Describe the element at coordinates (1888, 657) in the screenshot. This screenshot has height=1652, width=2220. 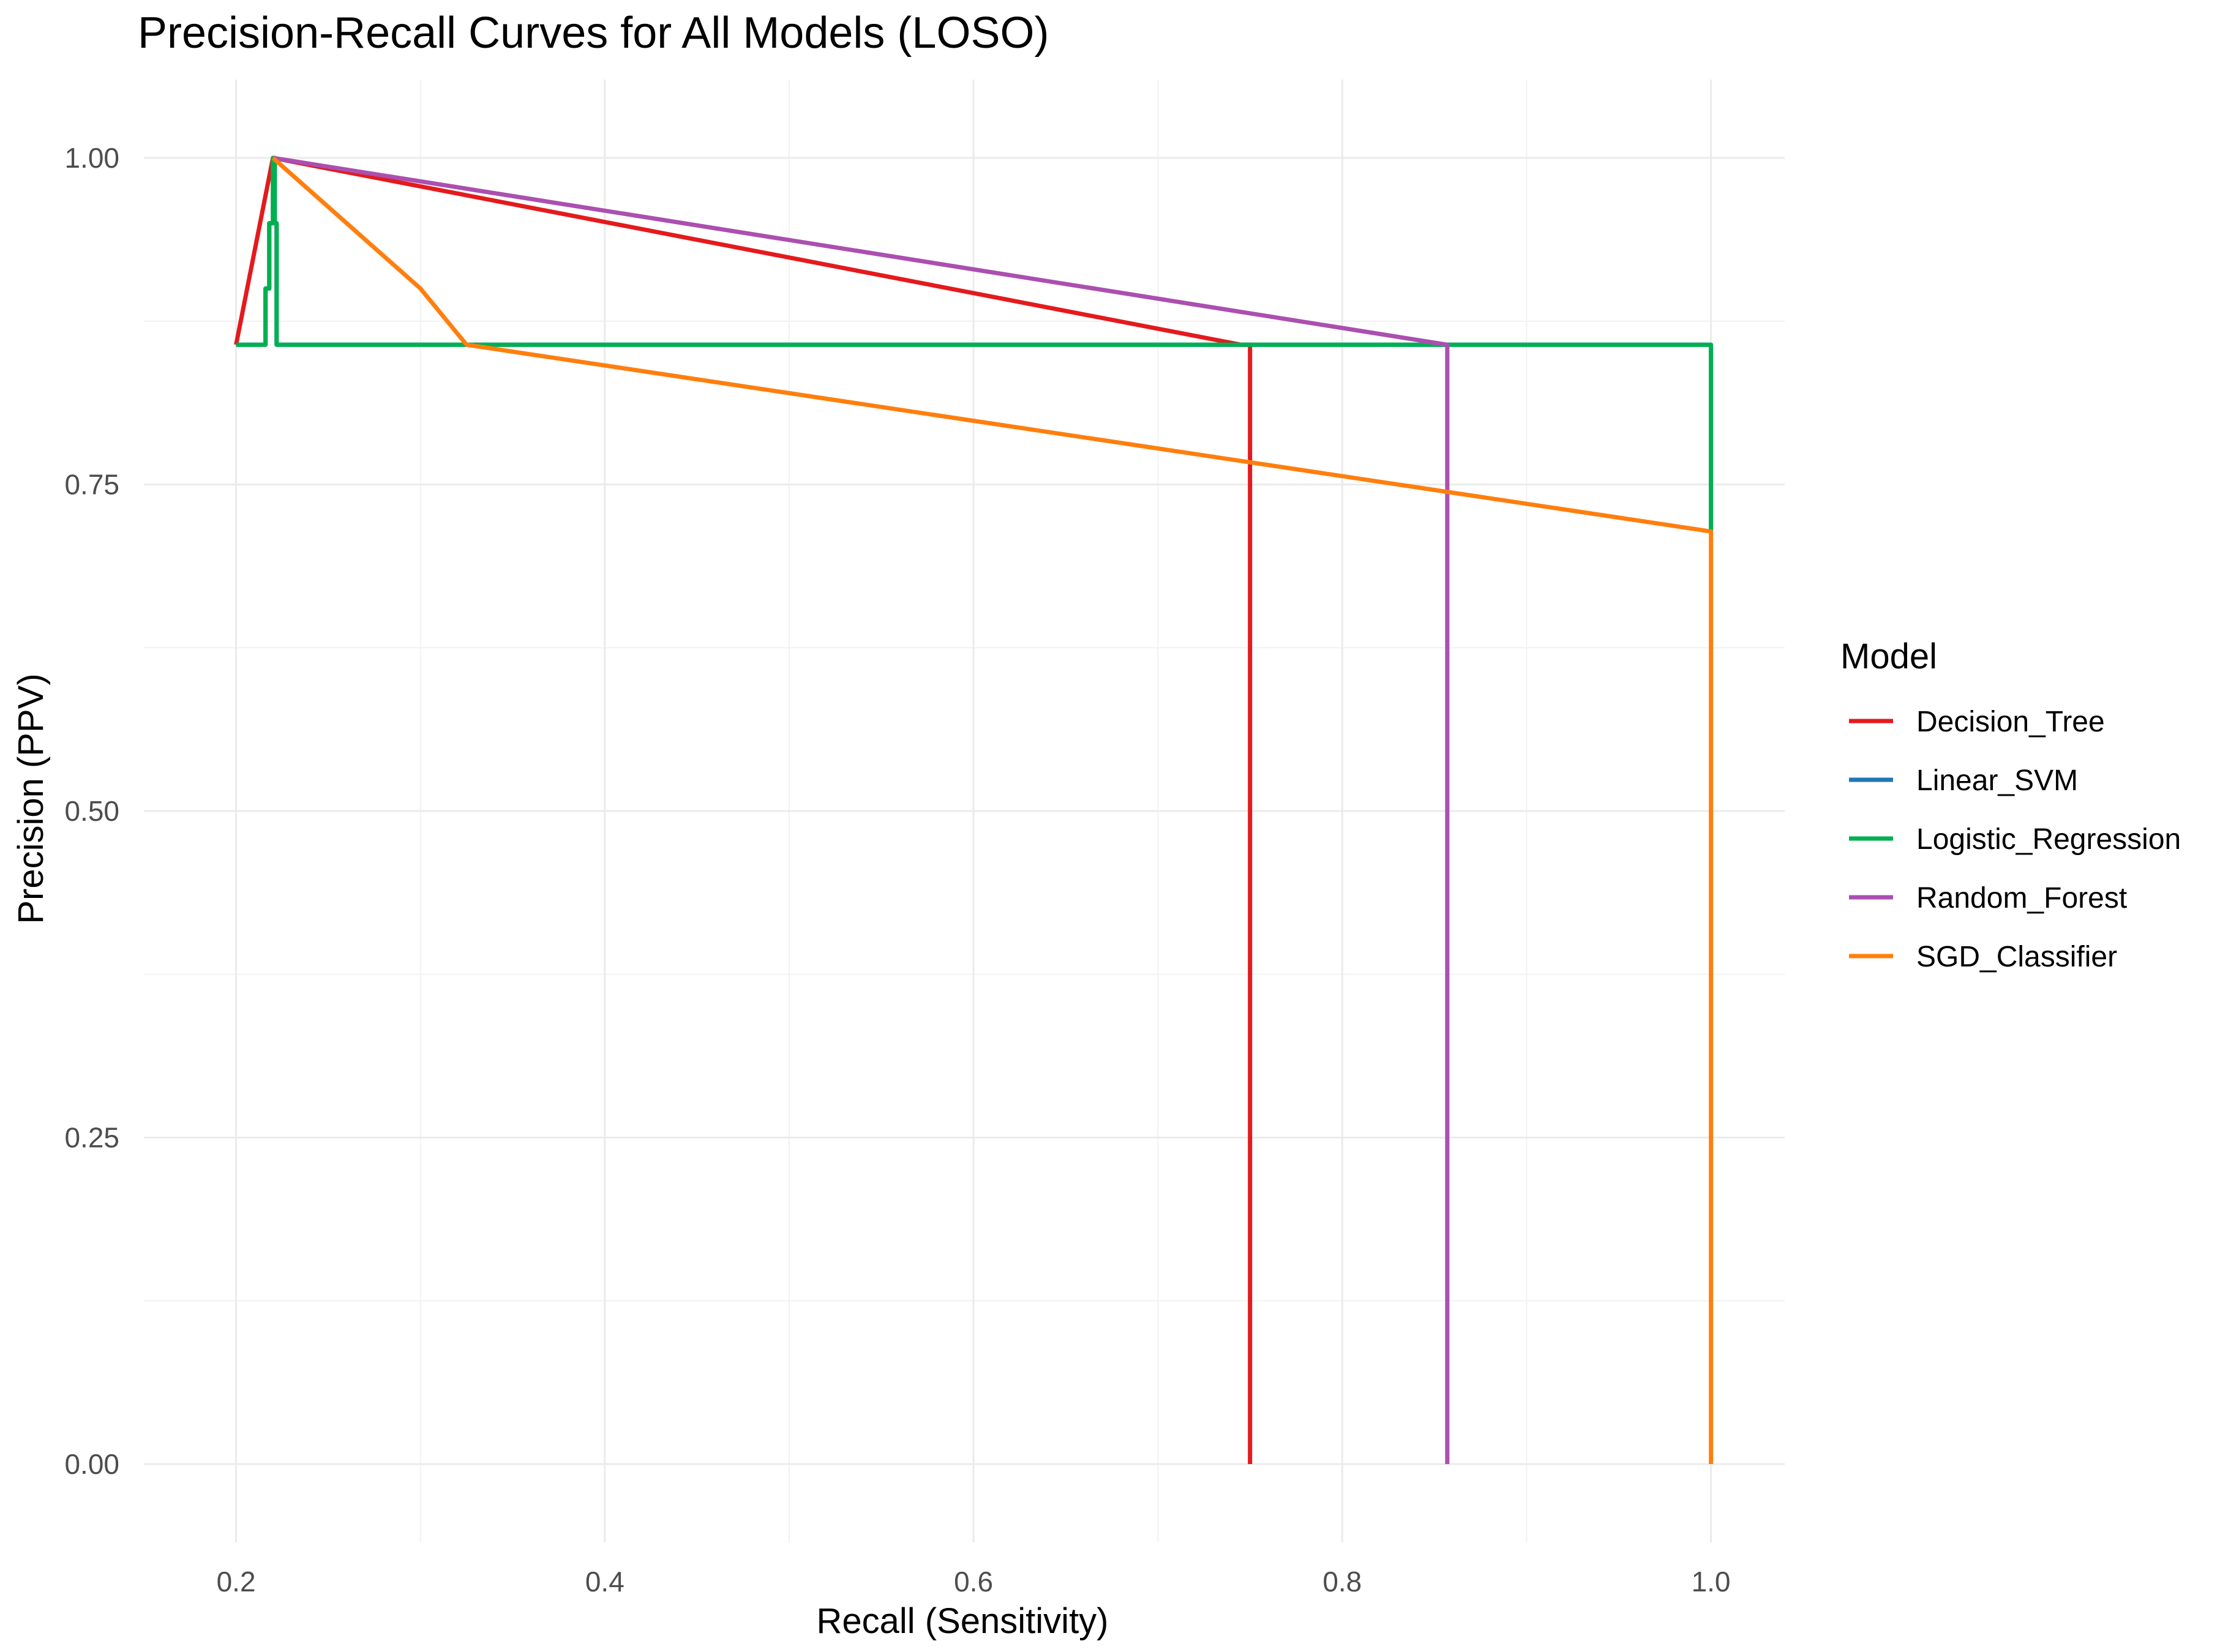
I see `legend-title: Model` at that location.